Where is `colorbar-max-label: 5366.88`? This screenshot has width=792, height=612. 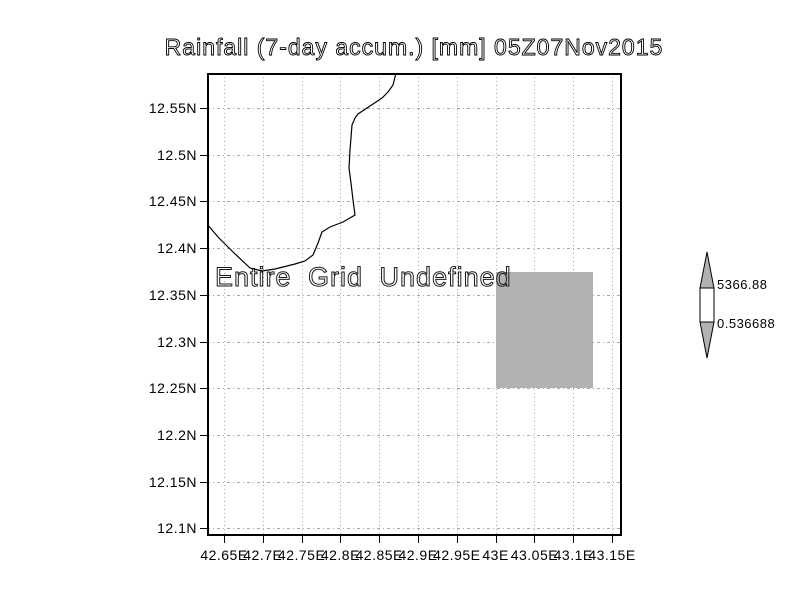
colorbar-max-label: 5366.88 is located at coordinates (742, 284).